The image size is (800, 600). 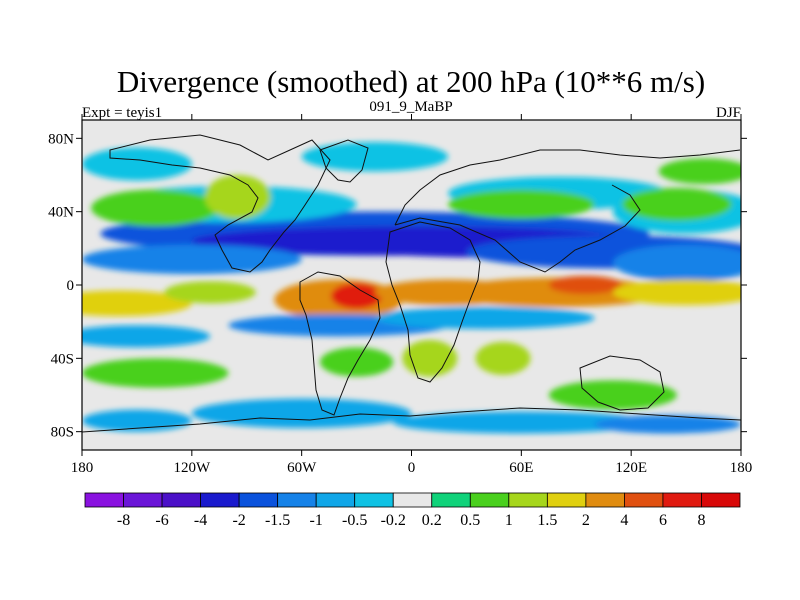 I want to click on colorbar-label: 0.5, so click(x=470, y=520).